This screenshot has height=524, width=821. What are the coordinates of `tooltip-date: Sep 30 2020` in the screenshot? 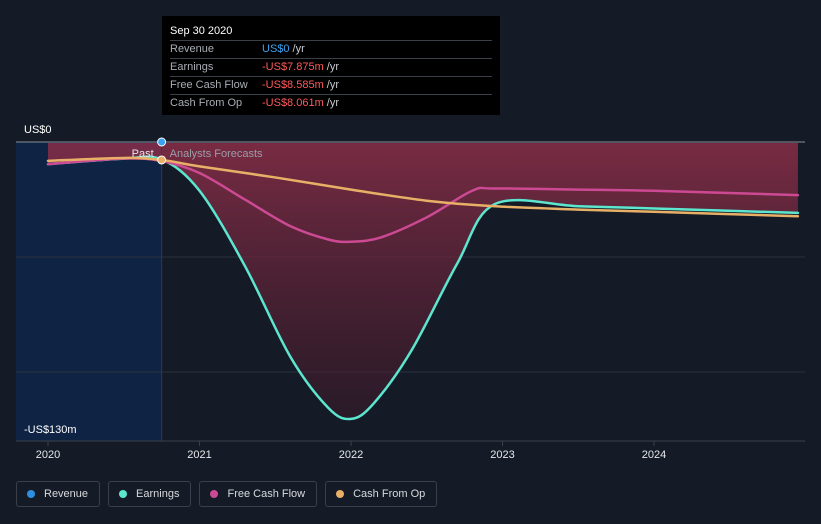 It's located at (201, 31).